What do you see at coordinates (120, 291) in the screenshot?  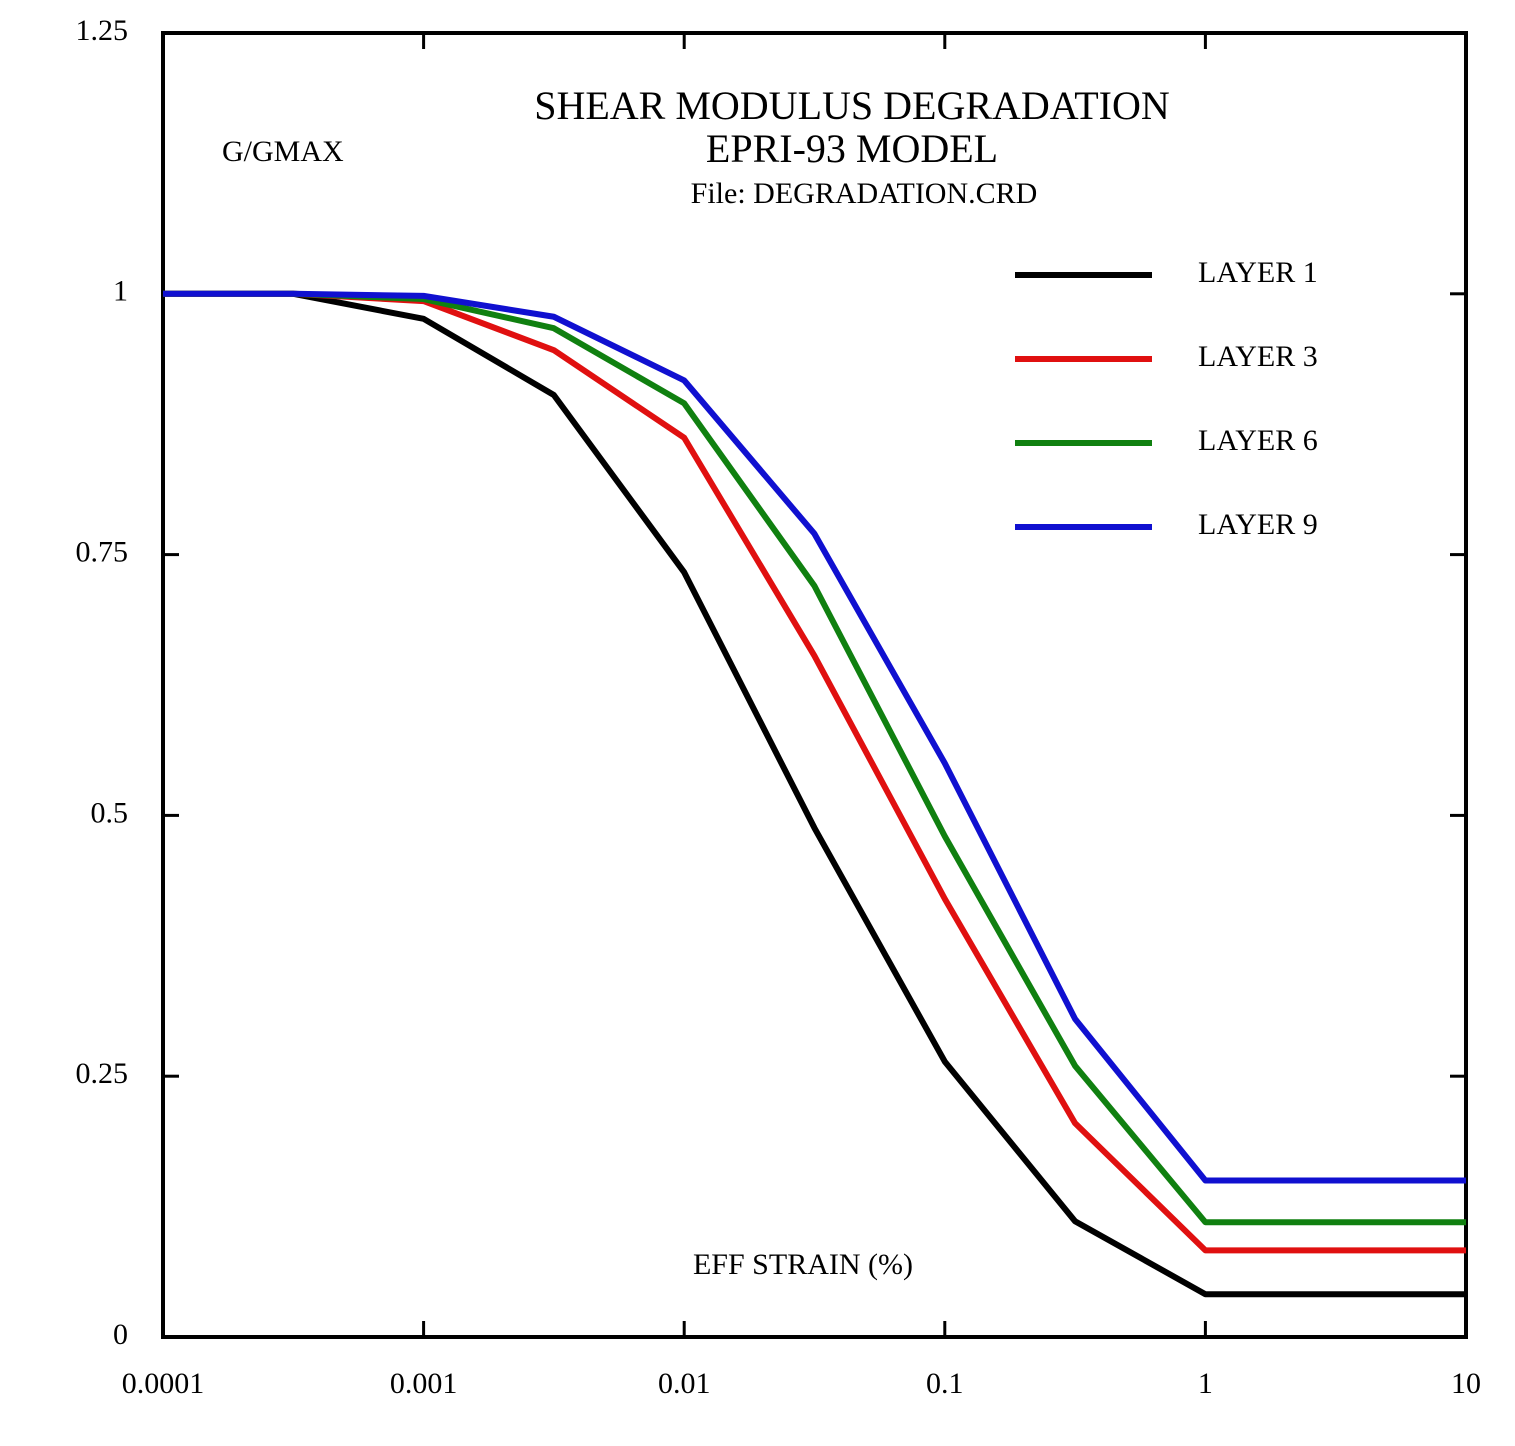 I see `y-tick-label: 1` at bounding box center [120, 291].